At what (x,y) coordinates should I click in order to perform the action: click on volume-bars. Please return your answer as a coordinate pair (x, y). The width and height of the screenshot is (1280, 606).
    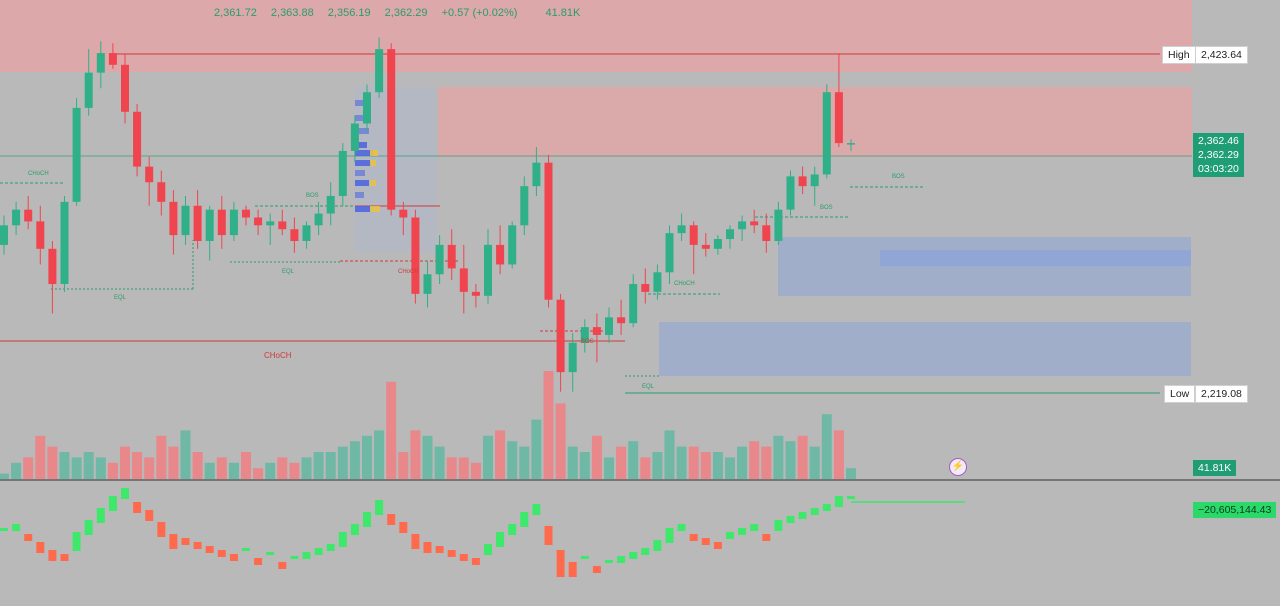
    Looking at the image, I should click on (428, 425).